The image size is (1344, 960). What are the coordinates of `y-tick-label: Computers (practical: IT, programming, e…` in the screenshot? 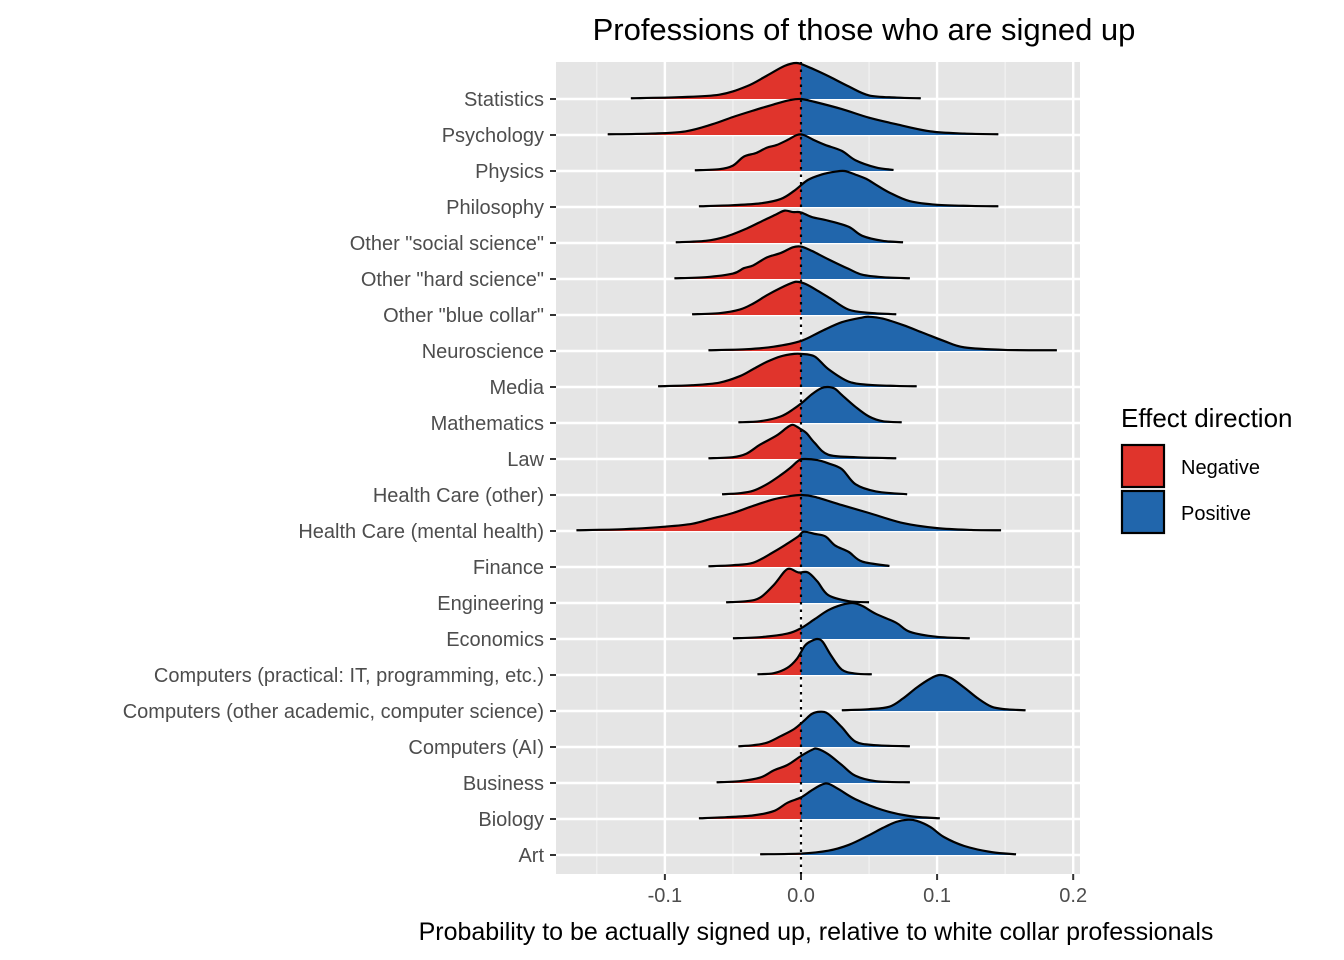 It's located at (349, 676).